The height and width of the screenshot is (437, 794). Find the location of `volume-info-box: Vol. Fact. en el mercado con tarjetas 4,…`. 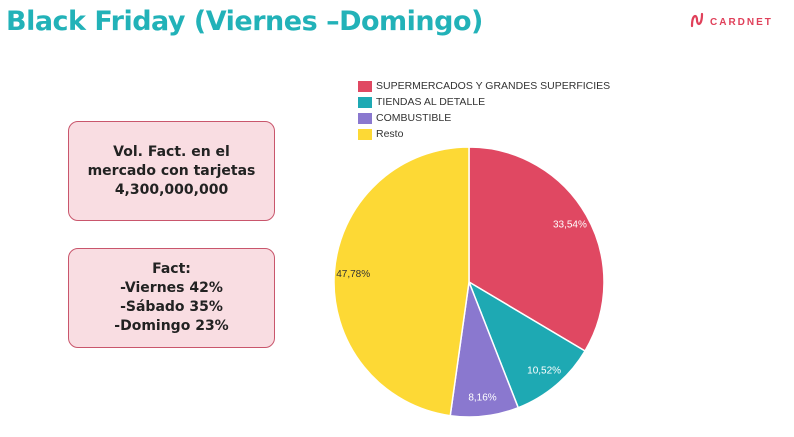

volume-info-box: Vol. Fact. en el mercado con tarjetas 4,… is located at coordinates (171, 171).